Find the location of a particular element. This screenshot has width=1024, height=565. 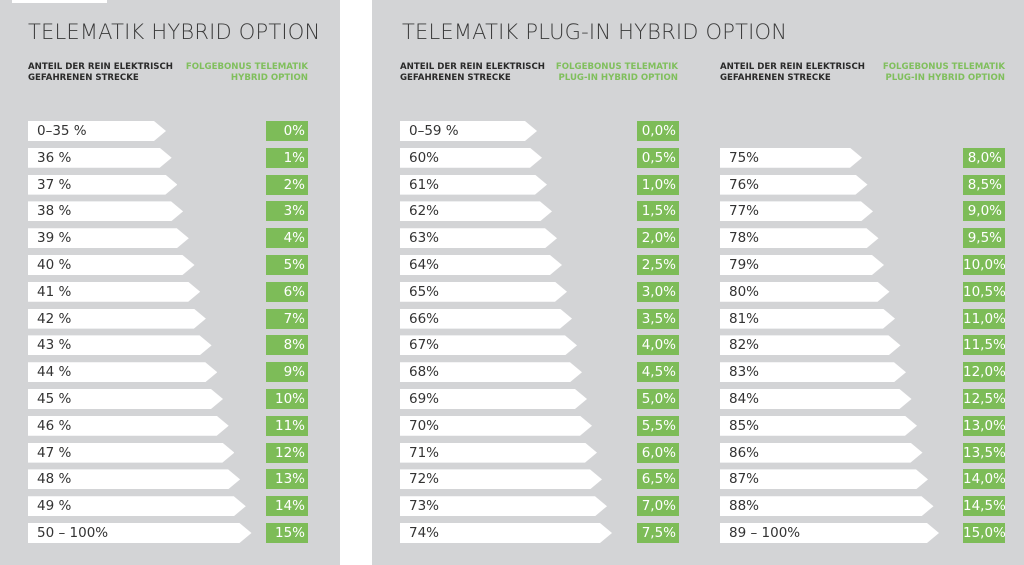

bonus-value: 4,0% is located at coordinates (658, 345).